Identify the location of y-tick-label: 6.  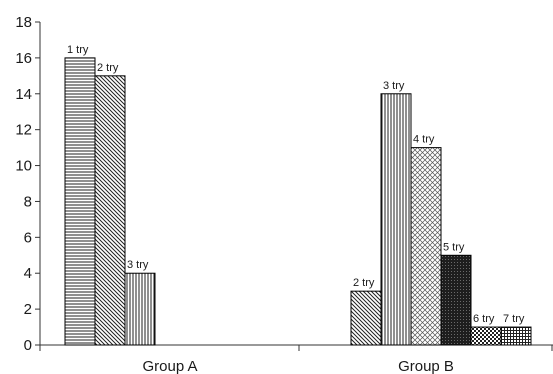
(28, 237).